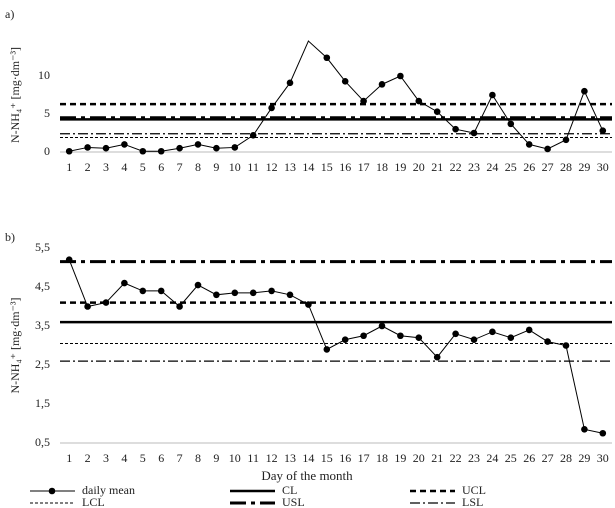  I want to click on x-tick-label: 15, so click(327, 167).